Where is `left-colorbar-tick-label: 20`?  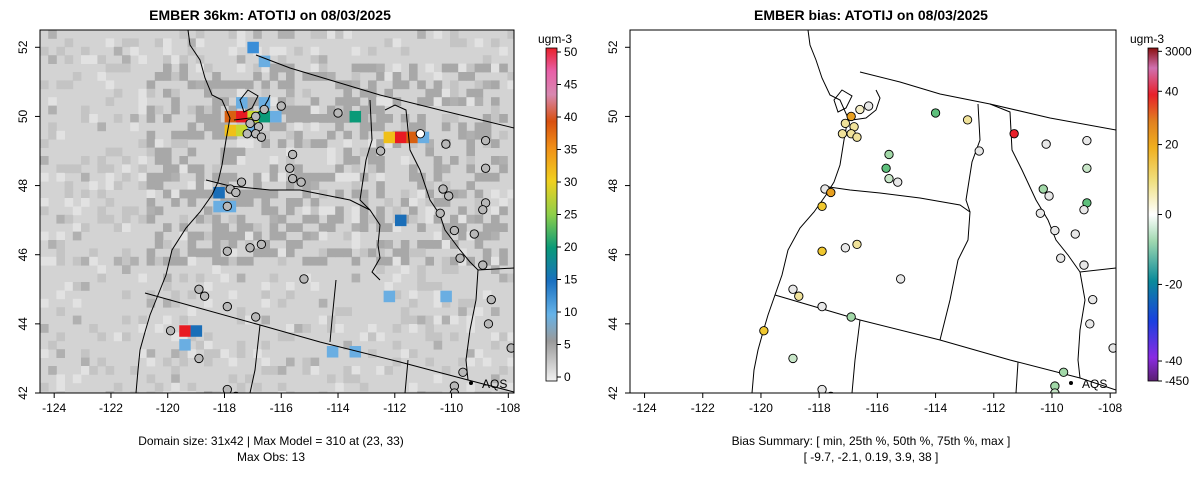 left-colorbar-tick-label: 20 is located at coordinates (571, 247).